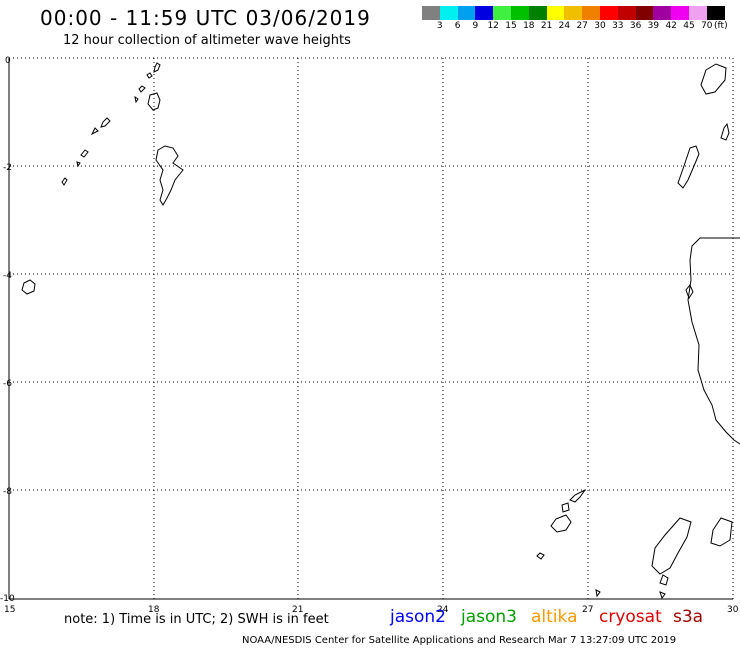 This screenshot has width=740, height=650. What do you see at coordinates (554, 617) in the screenshot?
I see `satellite-label-altika: altika` at bounding box center [554, 617].